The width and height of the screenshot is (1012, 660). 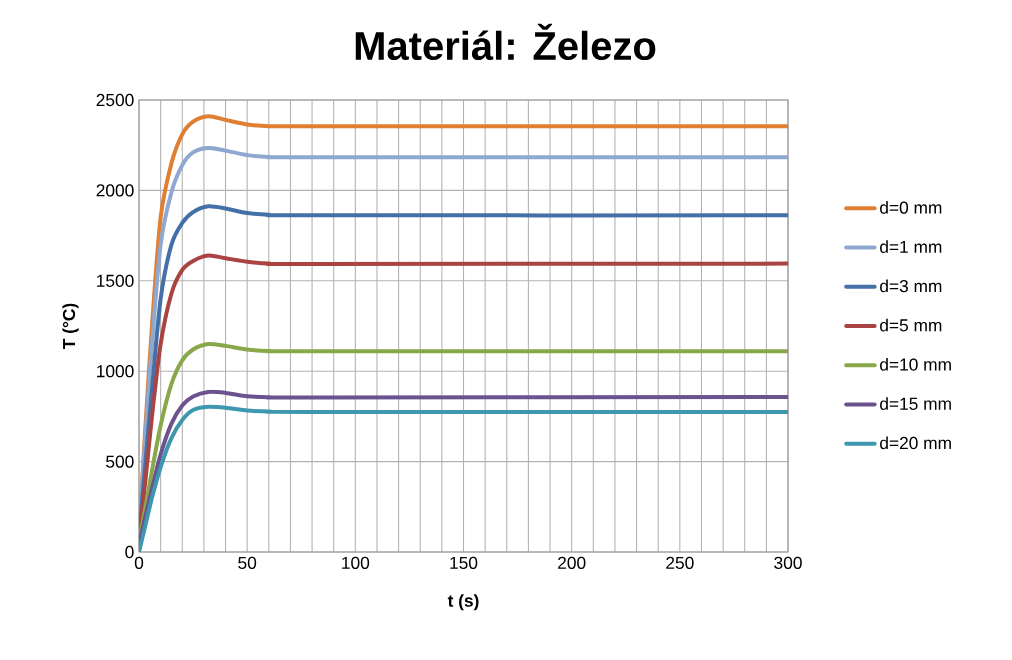 What do you see at coordinates (356, 562) in the screenshot?
I see `x-tick-label: 100` at bounding box center [356, 562].